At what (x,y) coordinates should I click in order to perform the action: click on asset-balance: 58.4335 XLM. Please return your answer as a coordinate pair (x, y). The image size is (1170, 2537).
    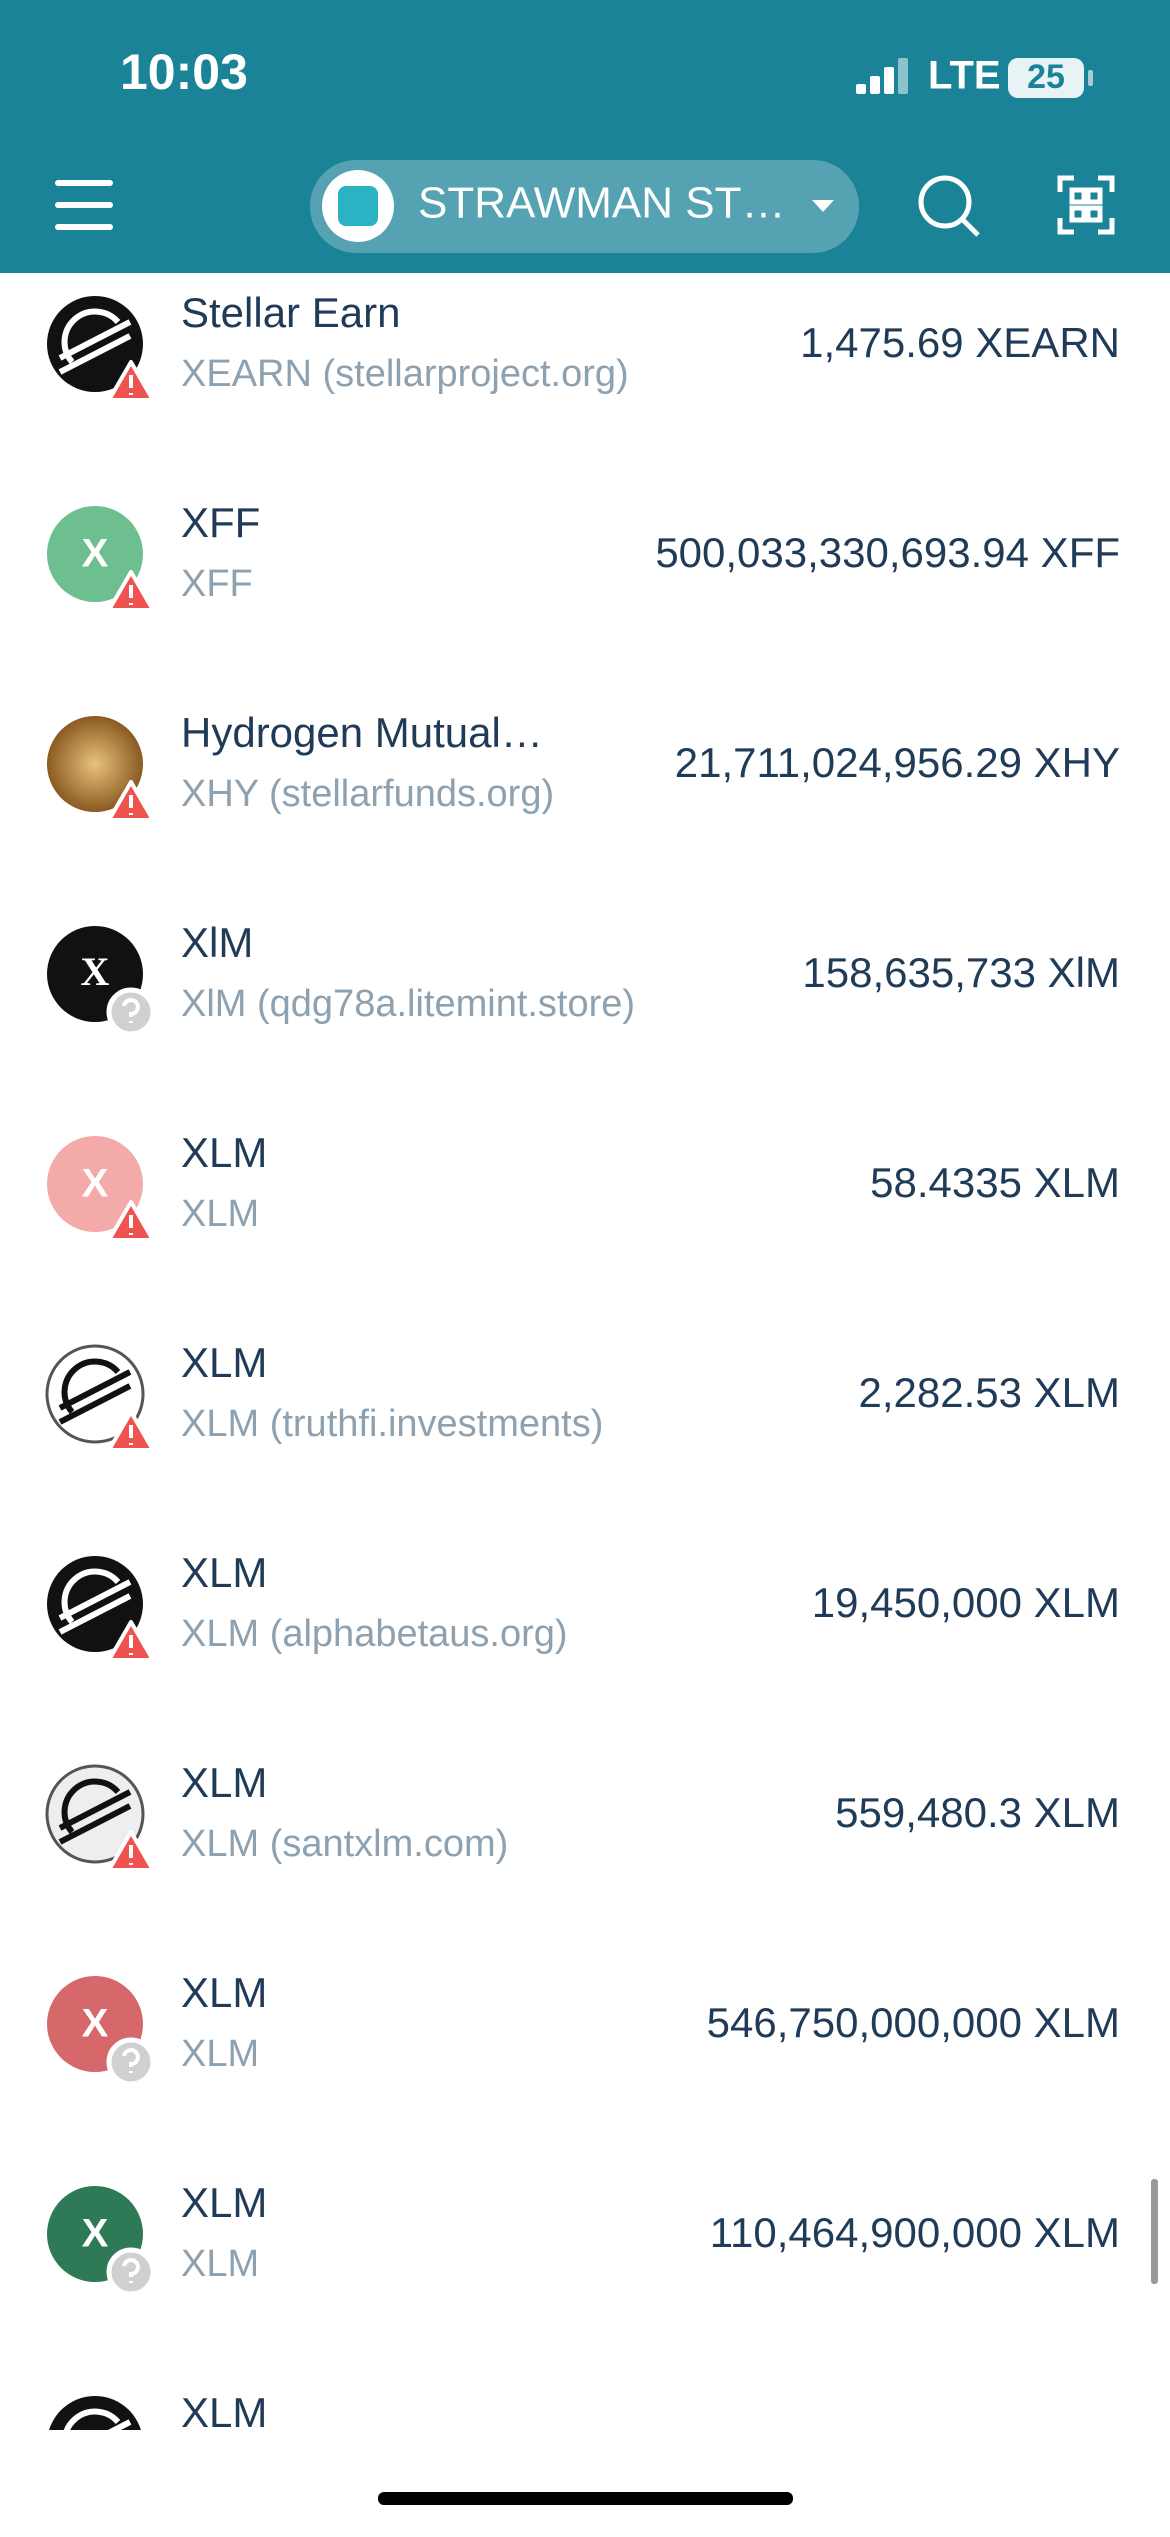
    Looking at the image, I should click on (995, 1182).